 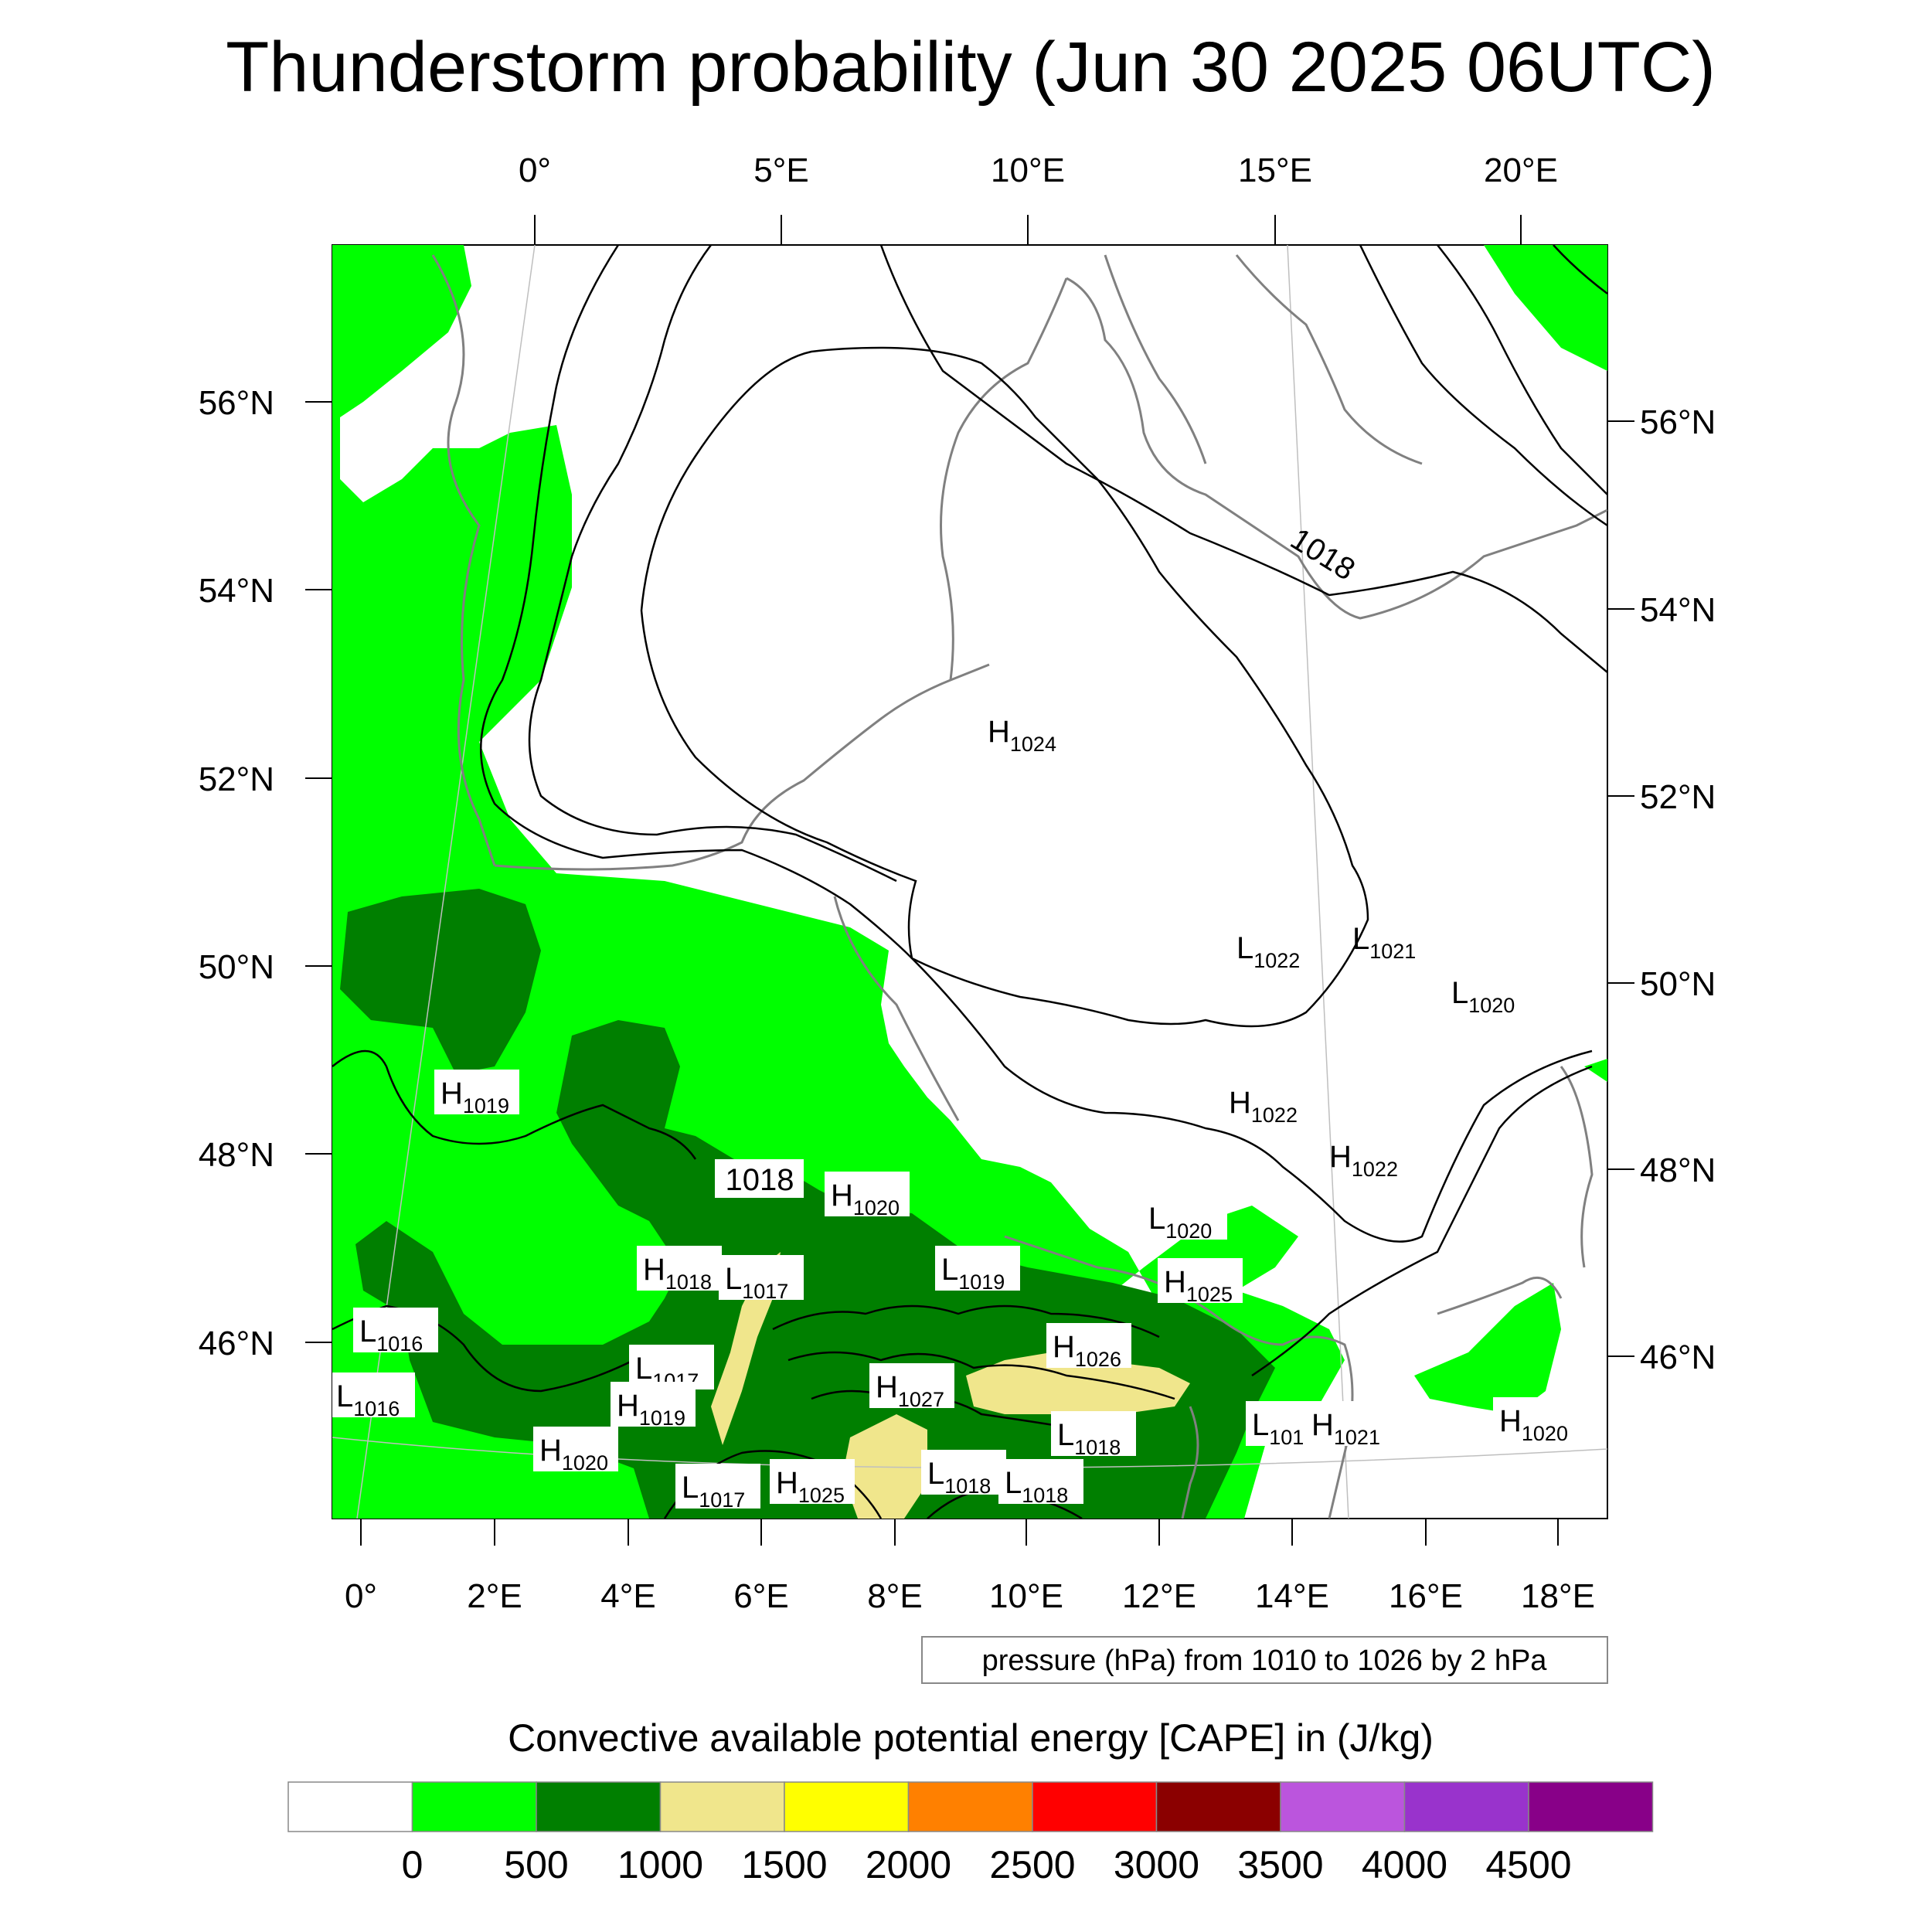 I want to click on contour-label-1018: 1018, so click(x=760, y=1180).